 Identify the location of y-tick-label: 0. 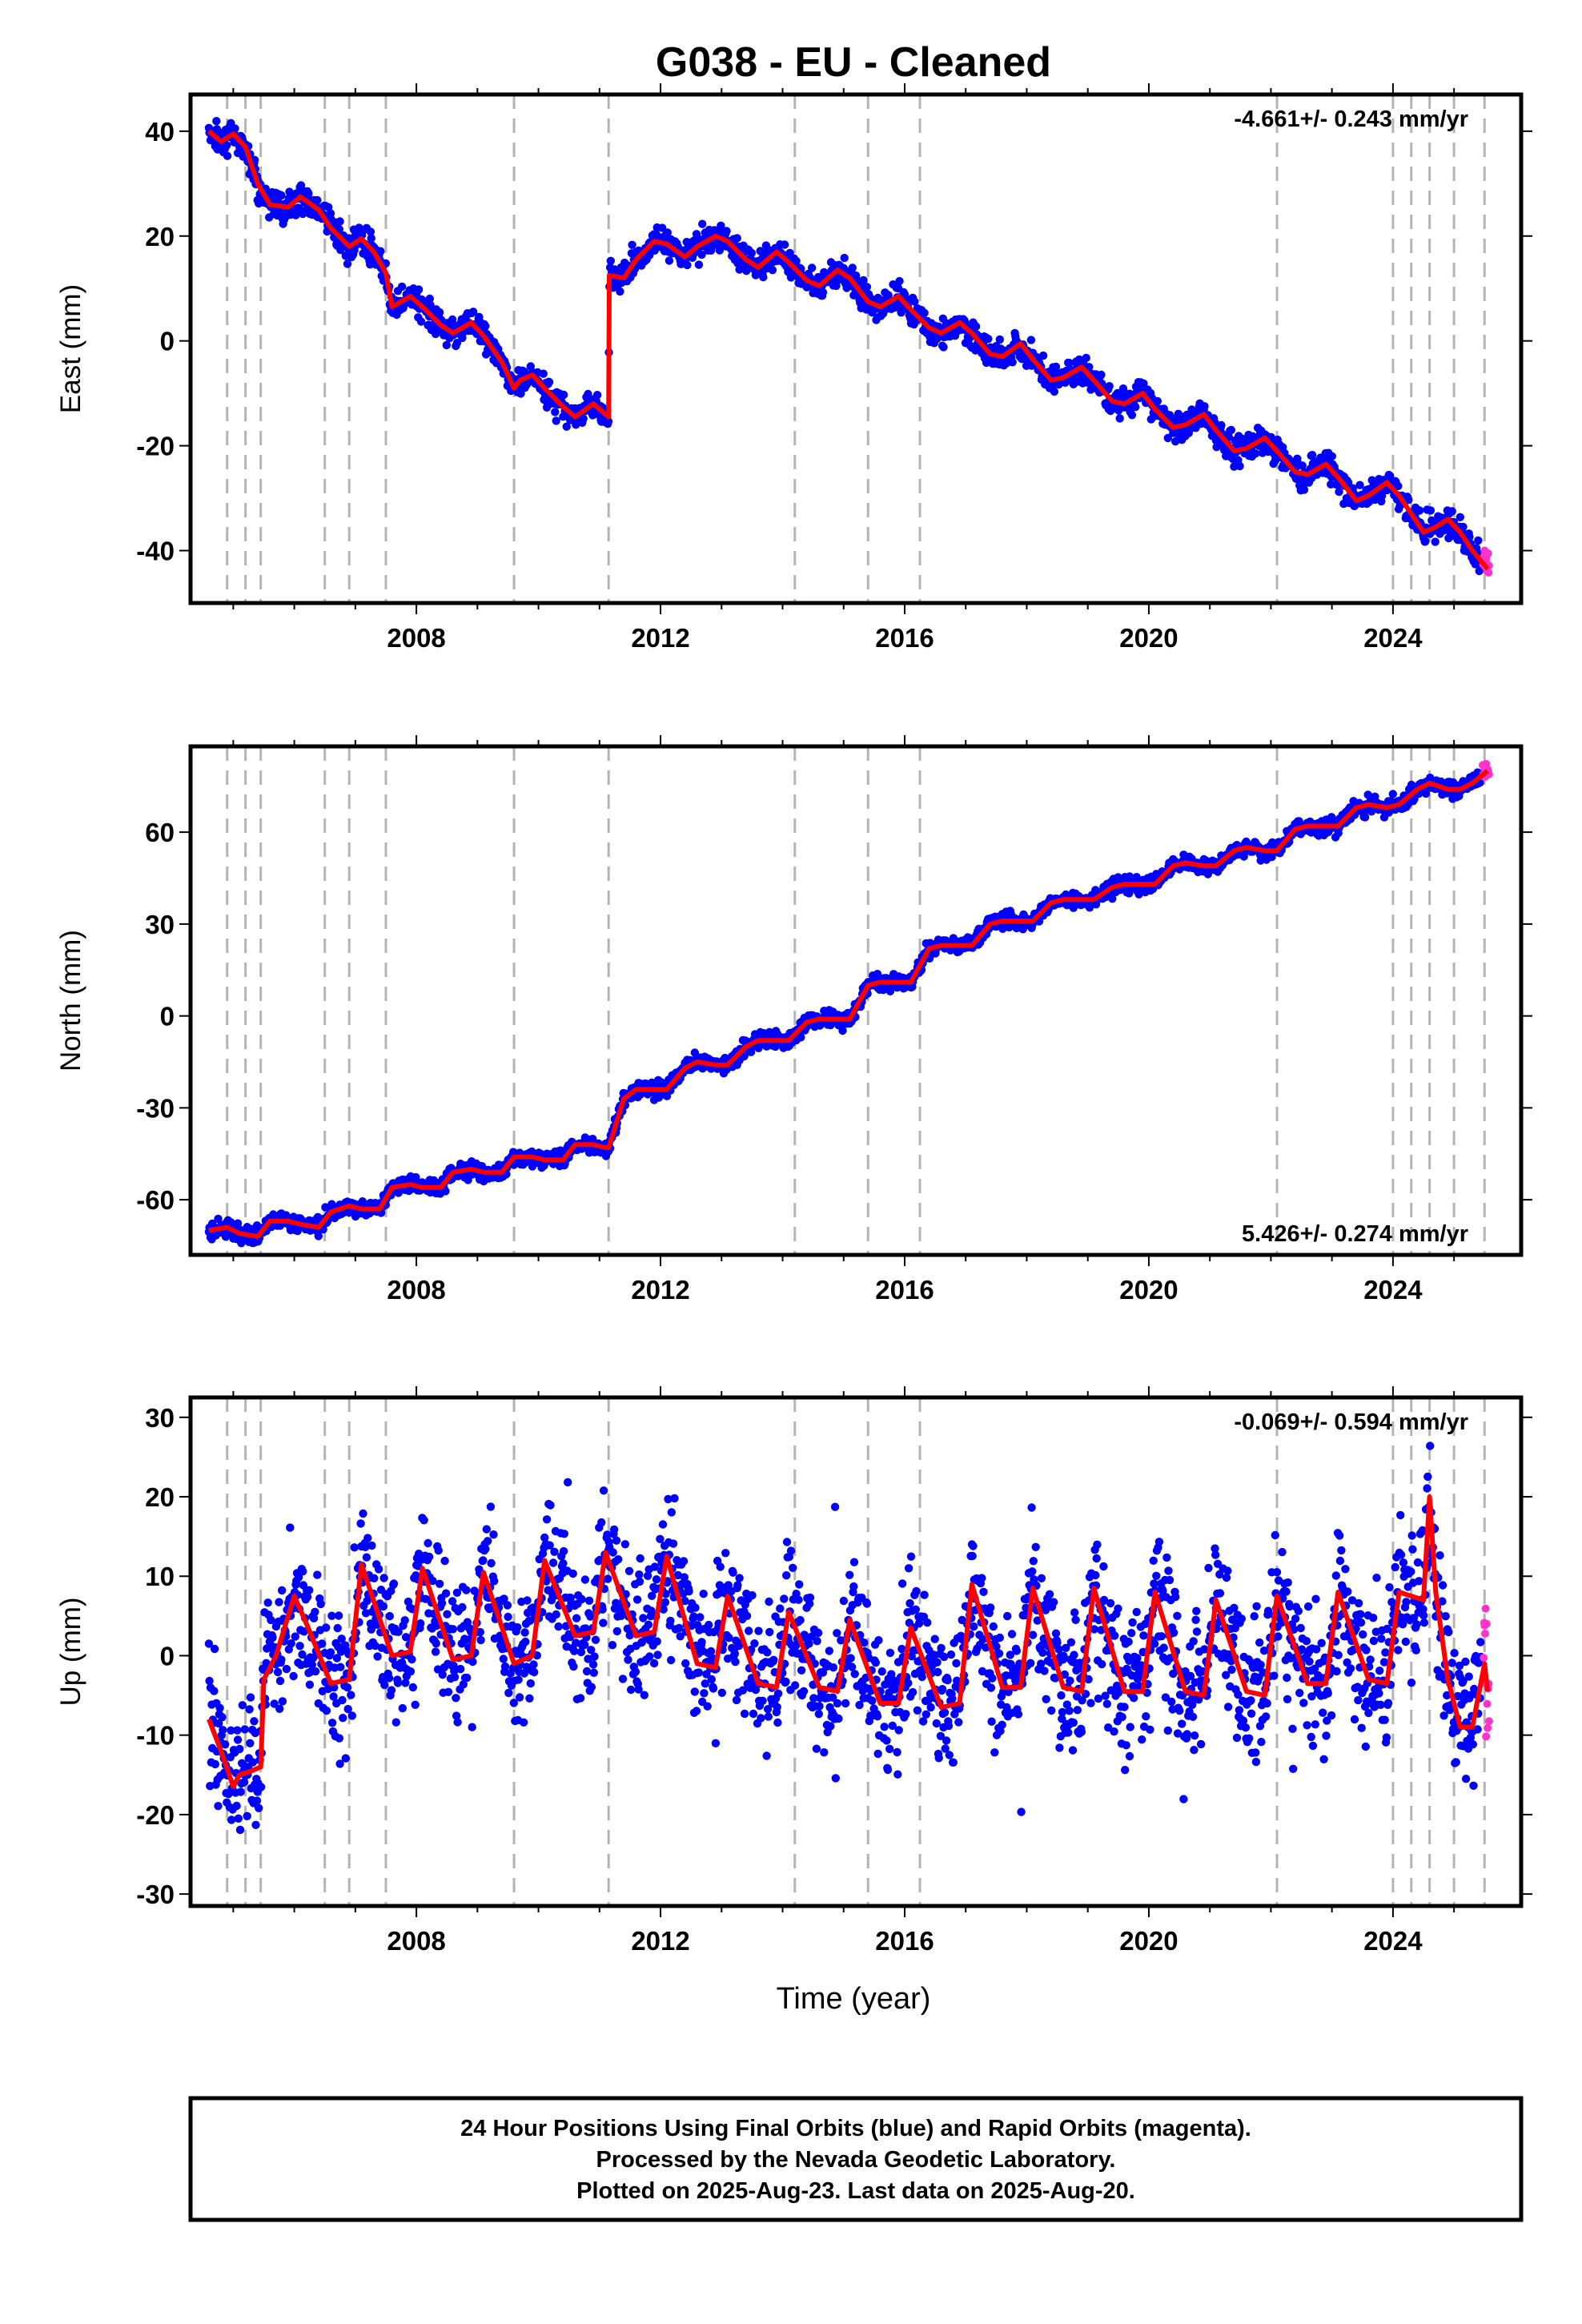
(168, 1016).